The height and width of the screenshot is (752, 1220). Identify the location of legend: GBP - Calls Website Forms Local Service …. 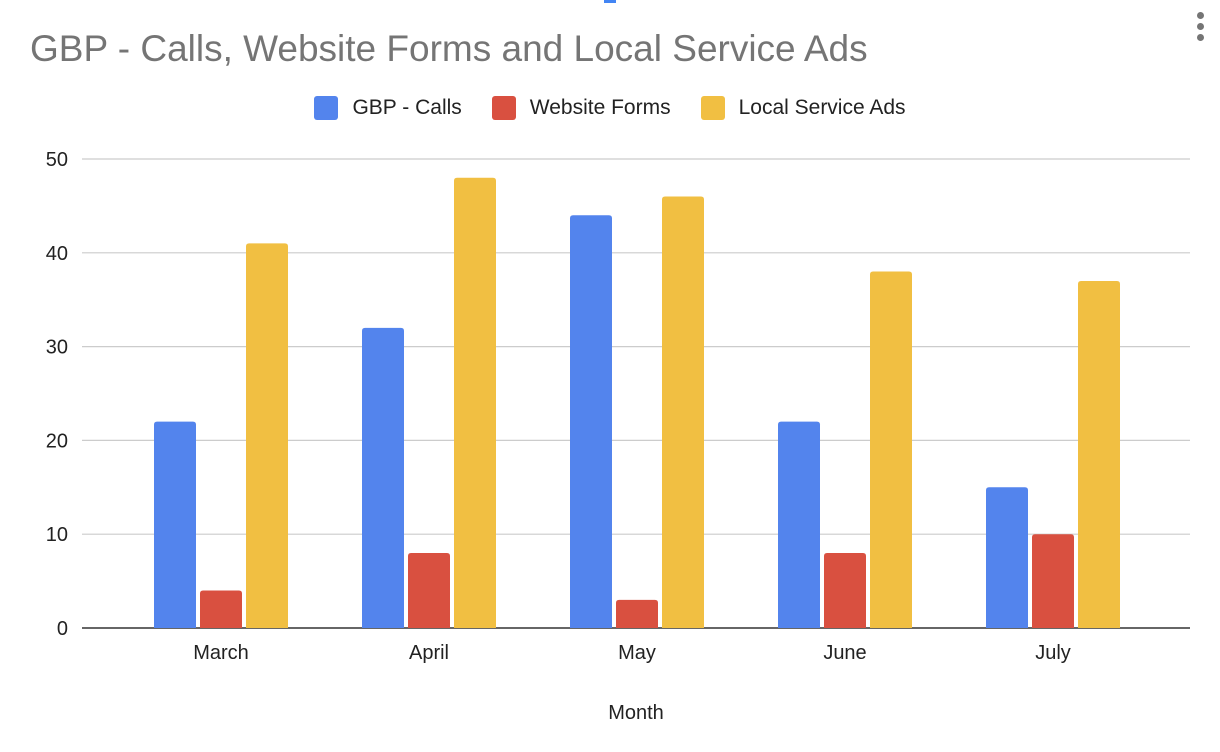
(610, 108).